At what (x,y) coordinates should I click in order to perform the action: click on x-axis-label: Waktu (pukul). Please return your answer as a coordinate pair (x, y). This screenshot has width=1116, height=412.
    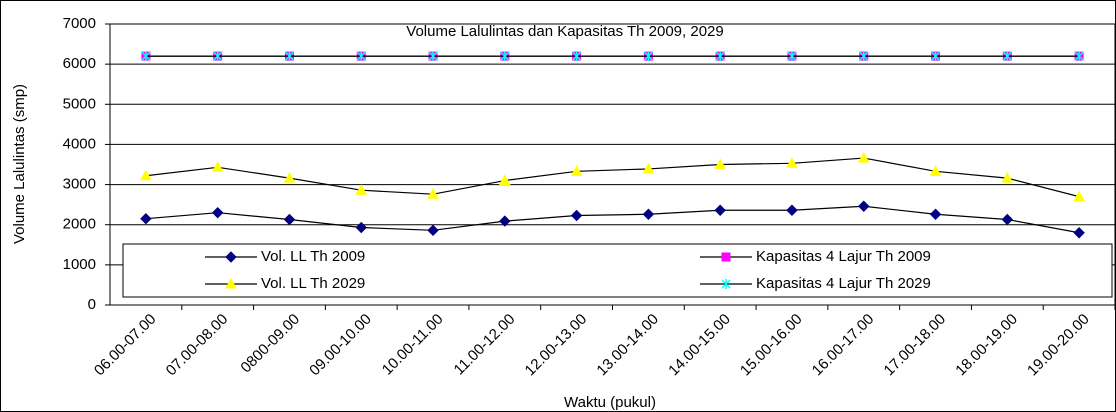
    Looking at the image, I should click on (610, 402).